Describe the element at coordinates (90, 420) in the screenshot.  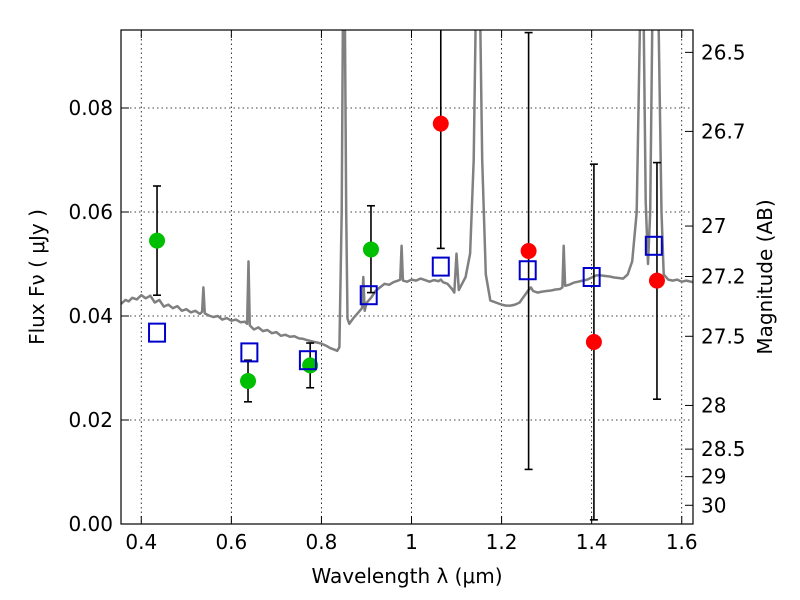
I see `y-tick-label: 0.02` at that location.